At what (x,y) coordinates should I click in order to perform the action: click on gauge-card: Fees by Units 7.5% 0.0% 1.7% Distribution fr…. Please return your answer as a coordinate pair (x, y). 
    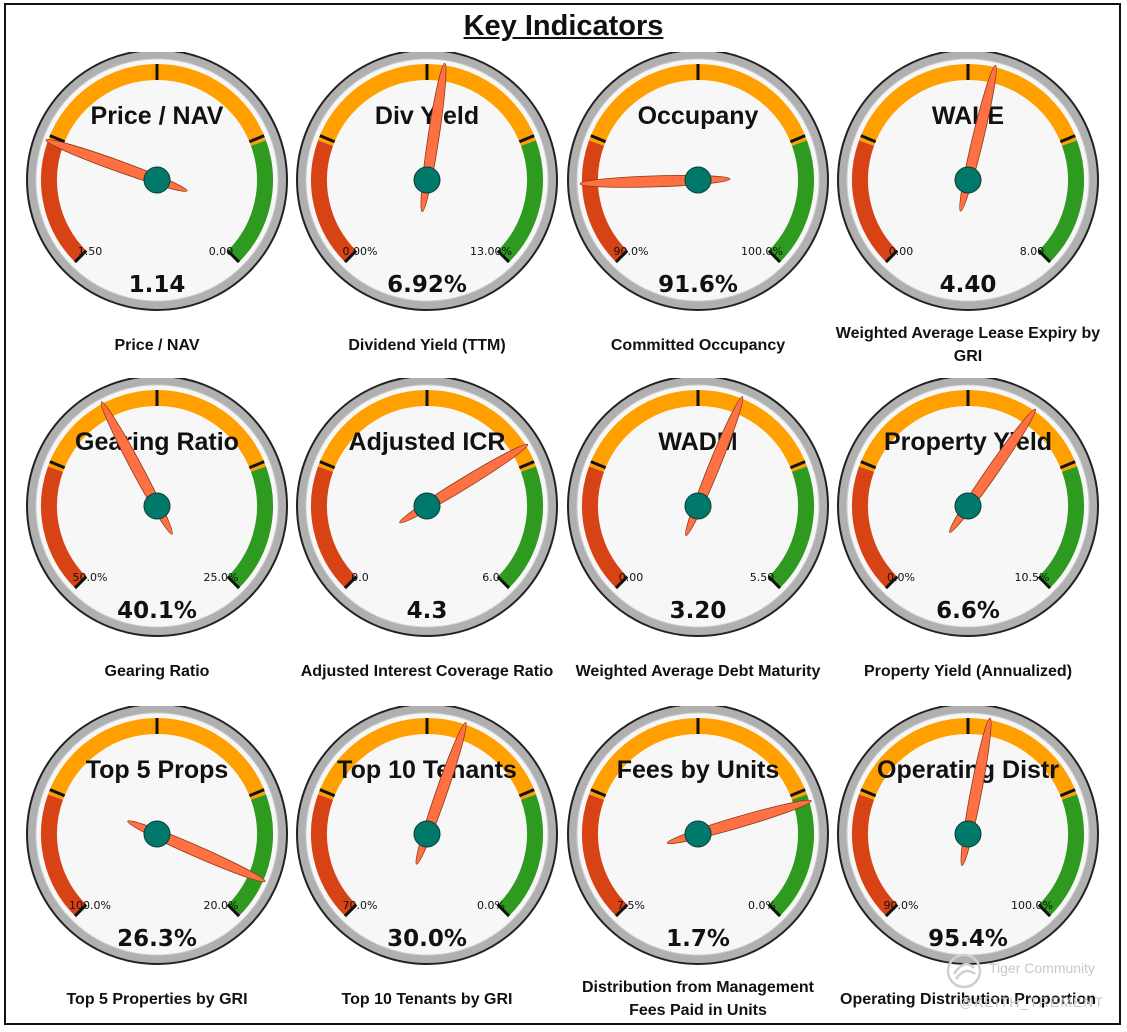
    Looking at the image, I should click on (698, 869).